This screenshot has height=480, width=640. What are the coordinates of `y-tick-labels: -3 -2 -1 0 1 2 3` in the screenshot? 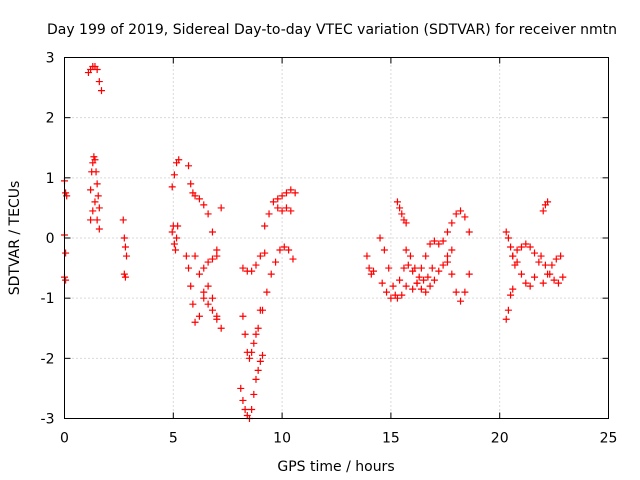 It's located at (48, 239).